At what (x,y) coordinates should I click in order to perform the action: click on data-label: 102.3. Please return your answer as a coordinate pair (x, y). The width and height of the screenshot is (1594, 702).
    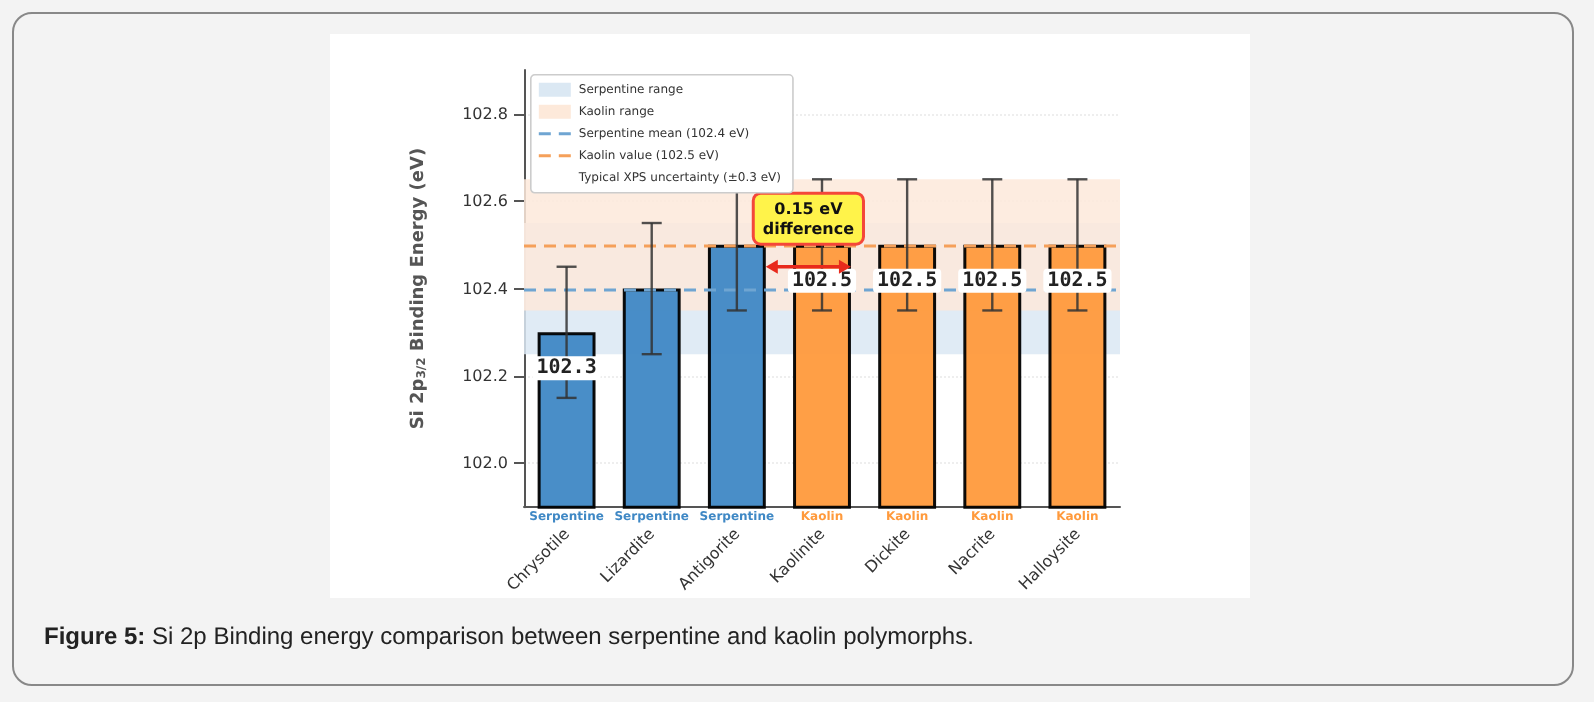
    Looking at the image, I should click on (566, 368).